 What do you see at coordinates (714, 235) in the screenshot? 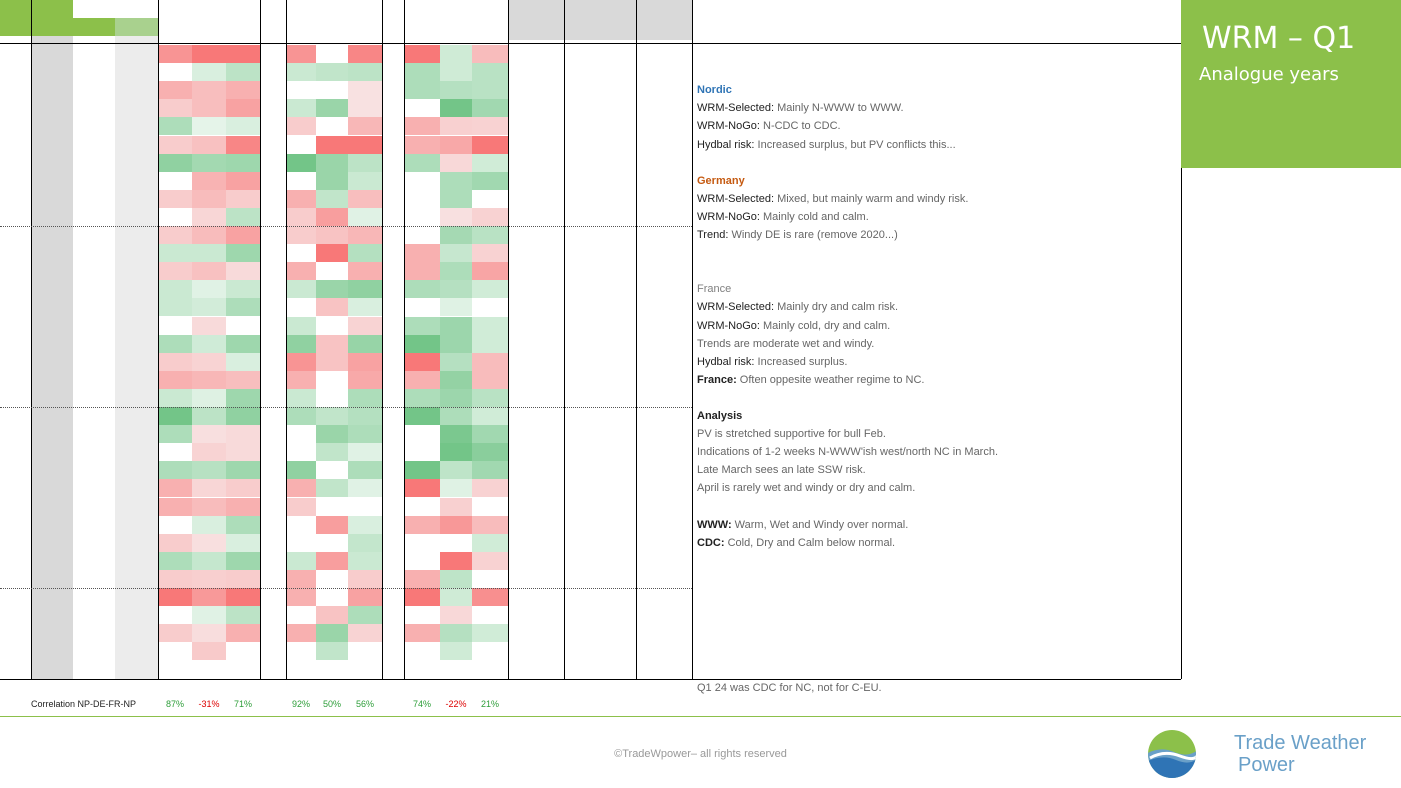
I see `comment-text: Trend:` at bounding box center [714, 235].